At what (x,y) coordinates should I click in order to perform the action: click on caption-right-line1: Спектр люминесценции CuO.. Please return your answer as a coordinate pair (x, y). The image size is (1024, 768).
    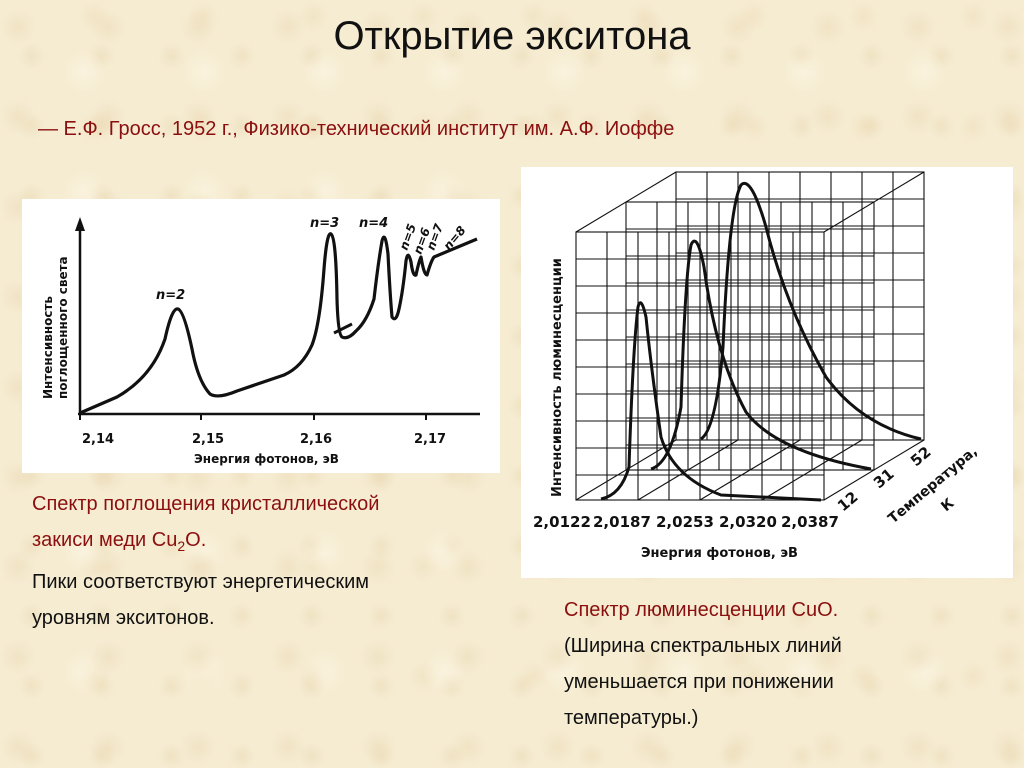
    Looking at the image, I should click on (701, 610).